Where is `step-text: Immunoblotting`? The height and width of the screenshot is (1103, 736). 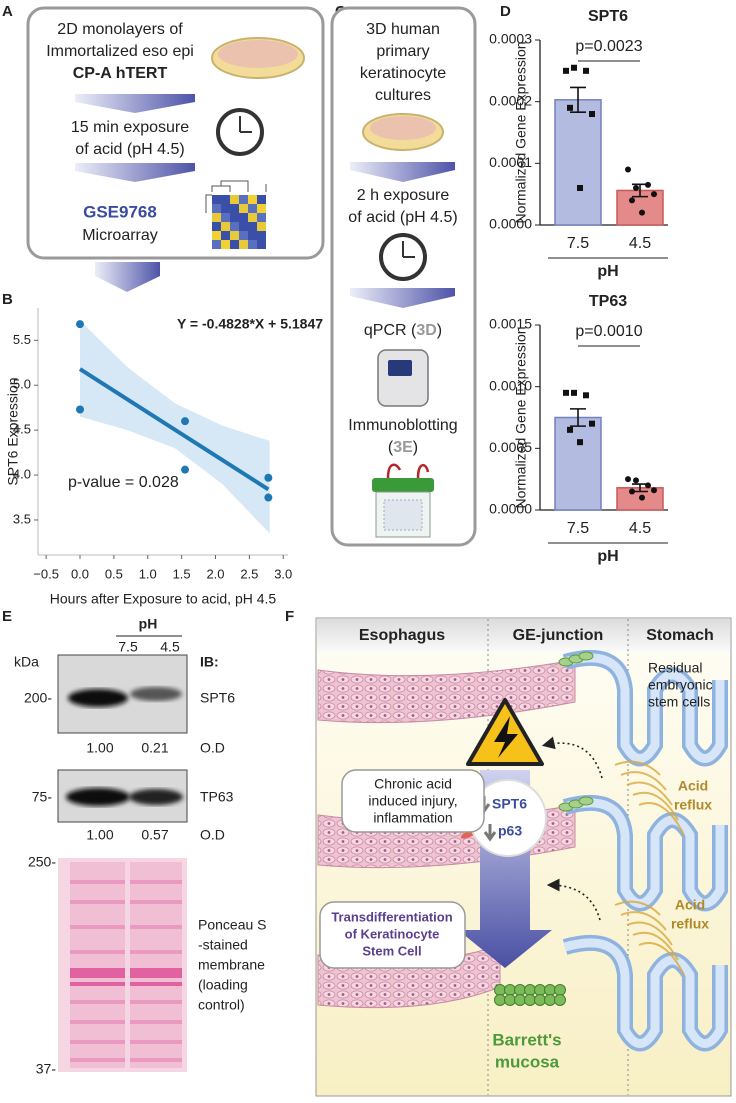
step-text: Immunoblotting is located at coordinates (402, 425).